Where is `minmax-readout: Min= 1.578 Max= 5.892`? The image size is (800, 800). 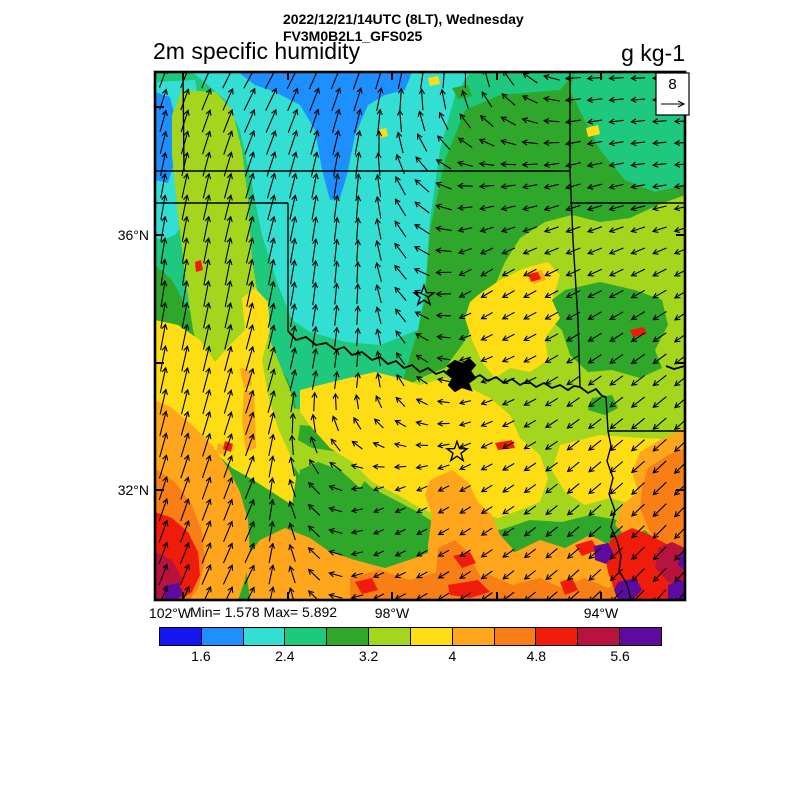
minmax-readout: Min= 1.578 Max= 5.892 is located at coordinates (264, 612).